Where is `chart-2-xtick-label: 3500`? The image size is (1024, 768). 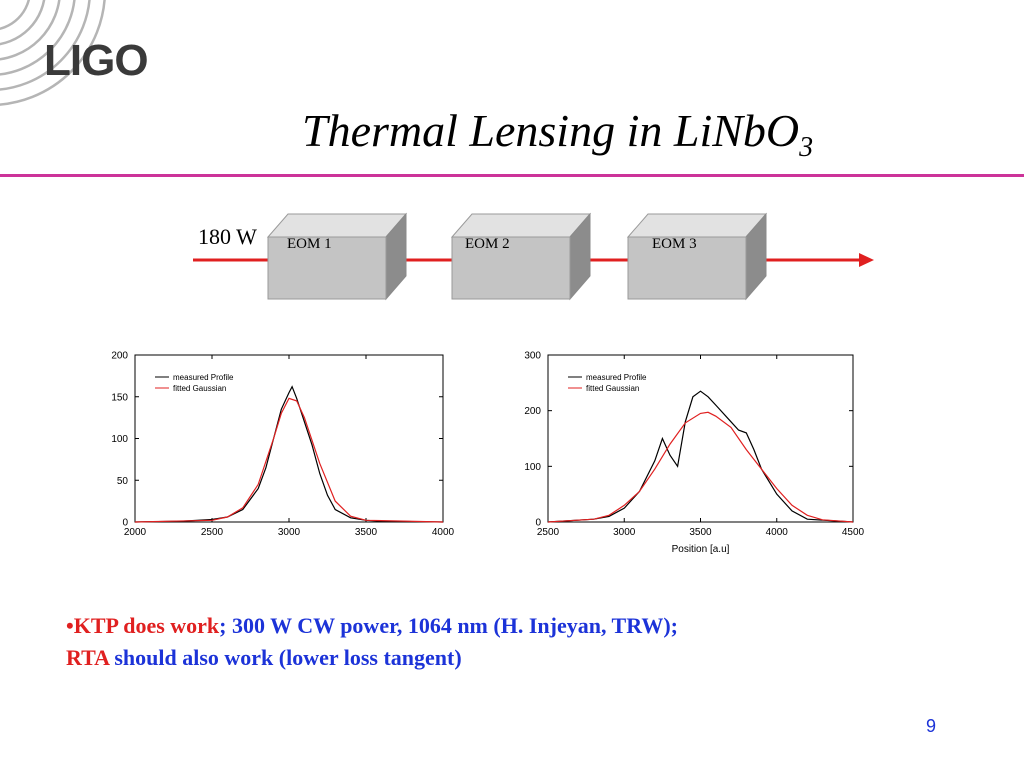
chart-2-xtick-label: 3500 is located at coordinates (700, 532).